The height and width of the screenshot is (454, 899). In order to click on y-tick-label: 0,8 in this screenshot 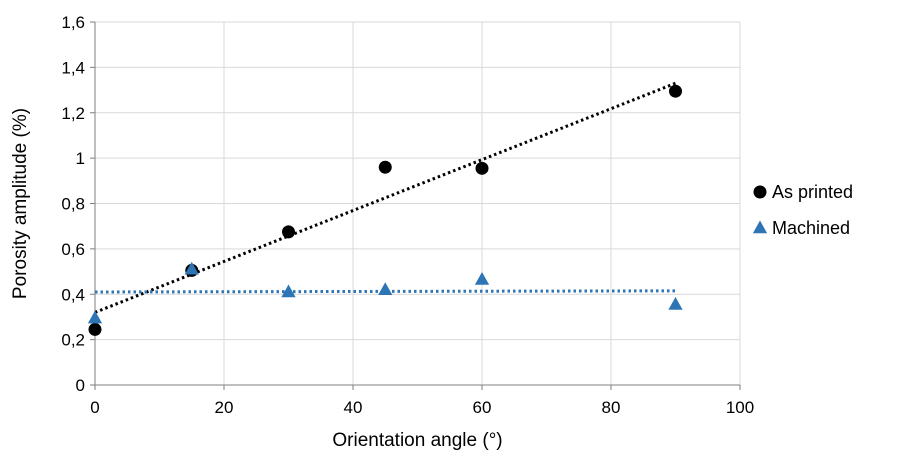, I will do `click(73, 204)`.